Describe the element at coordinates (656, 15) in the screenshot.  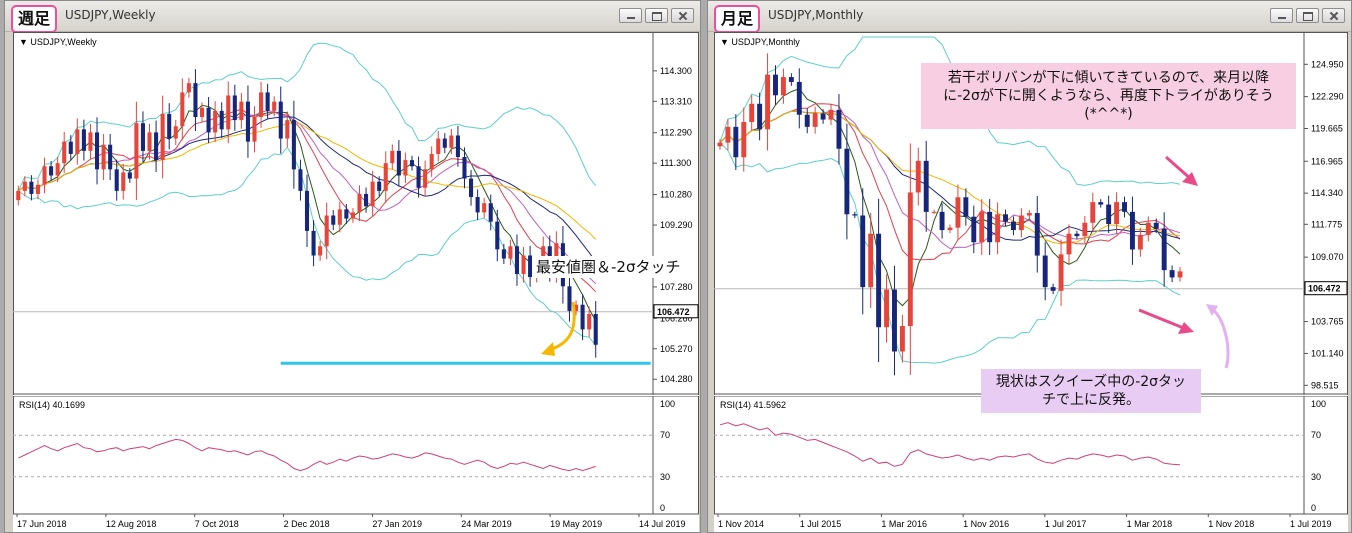
I see `weekly-maximize-button` at that location.